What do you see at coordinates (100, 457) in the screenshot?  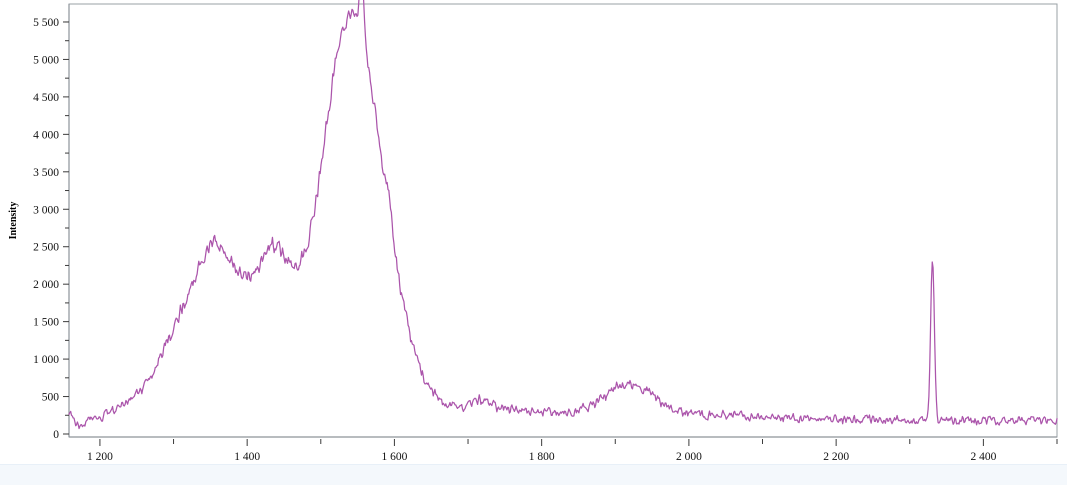 I see `x-tick-label: 1 200` at bounding box center [100, 457].